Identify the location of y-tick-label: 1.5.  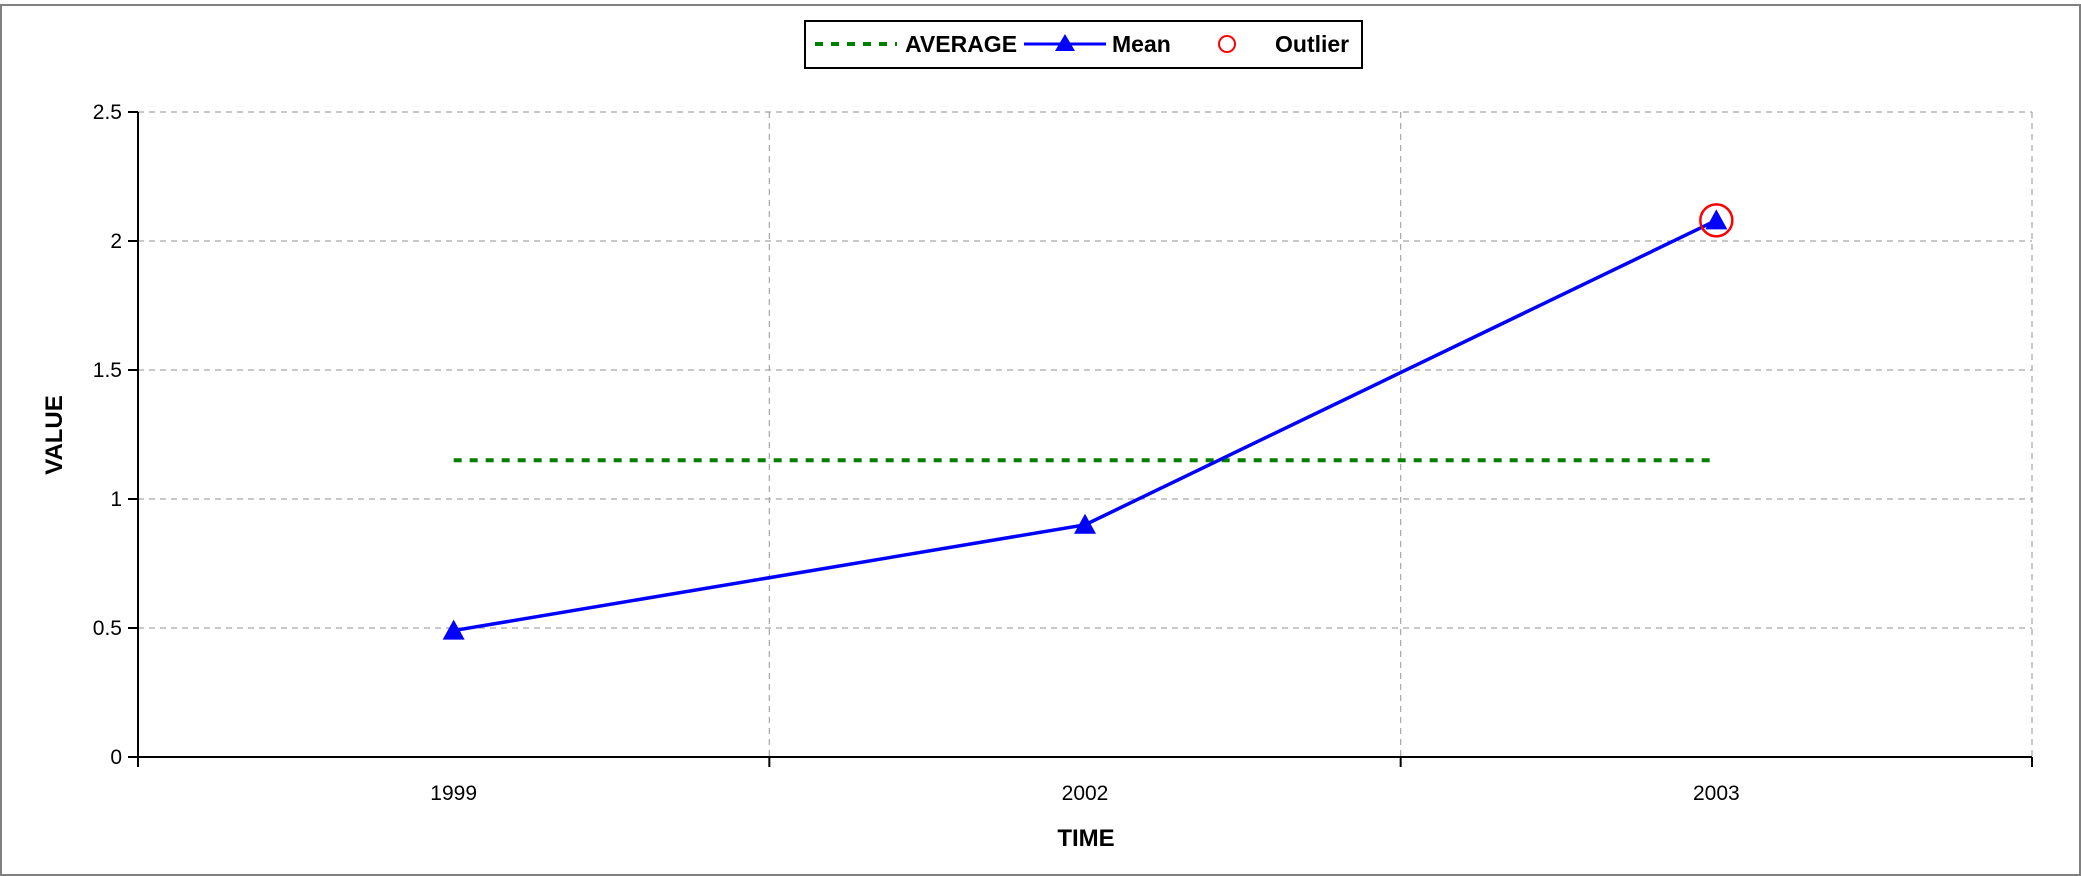
(107, 370).